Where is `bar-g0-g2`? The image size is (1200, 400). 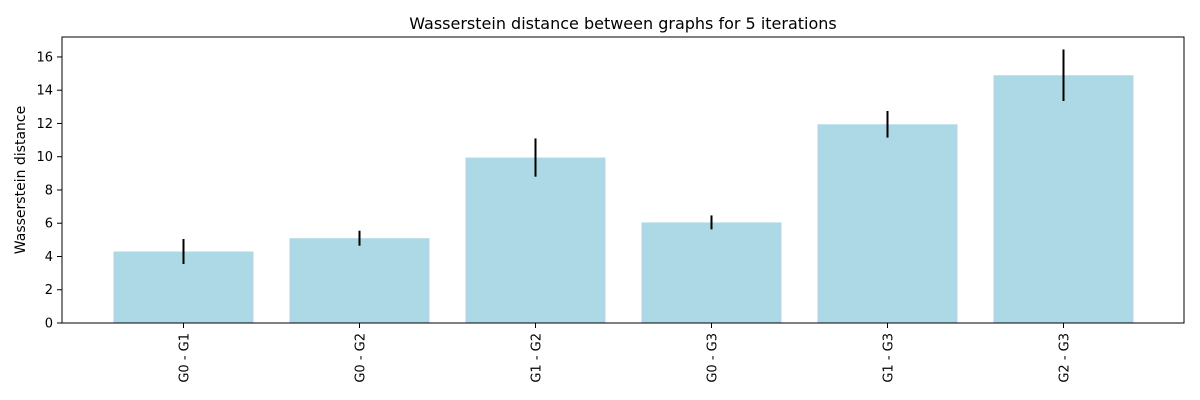
bar-g0-g2 is located at coordinates (359, 280).